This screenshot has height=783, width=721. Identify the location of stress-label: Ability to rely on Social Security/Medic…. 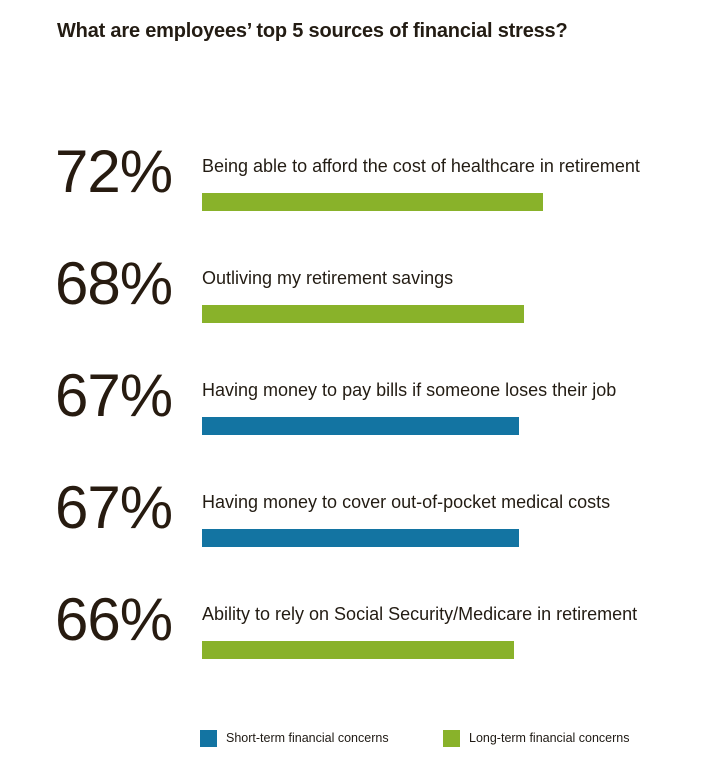
(420, 614).